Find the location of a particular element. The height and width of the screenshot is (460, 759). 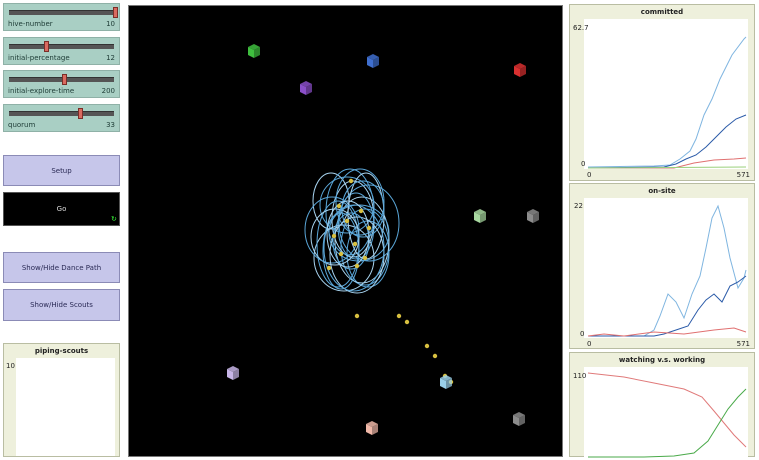

slider-label: initial-explore-time is located at coordinates (41, 91).